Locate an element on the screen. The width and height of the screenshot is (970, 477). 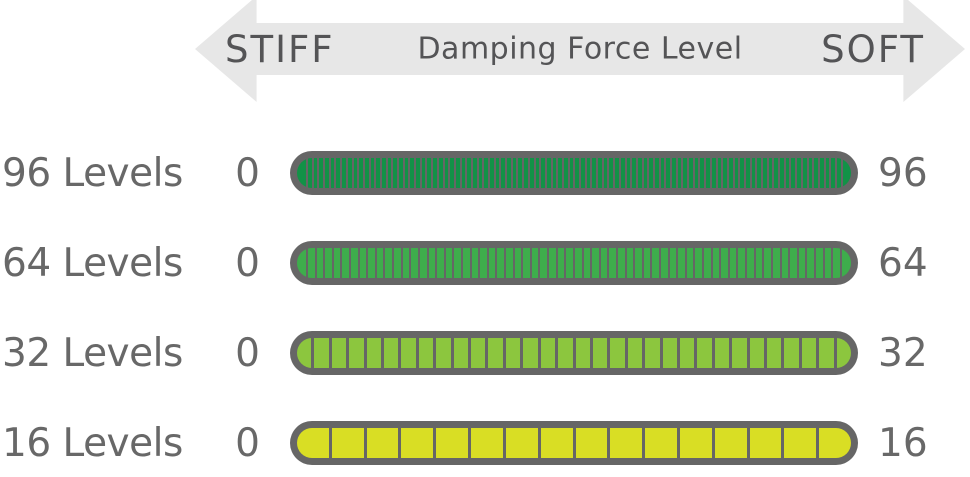
level-bar is located at coordinates (574, 173).